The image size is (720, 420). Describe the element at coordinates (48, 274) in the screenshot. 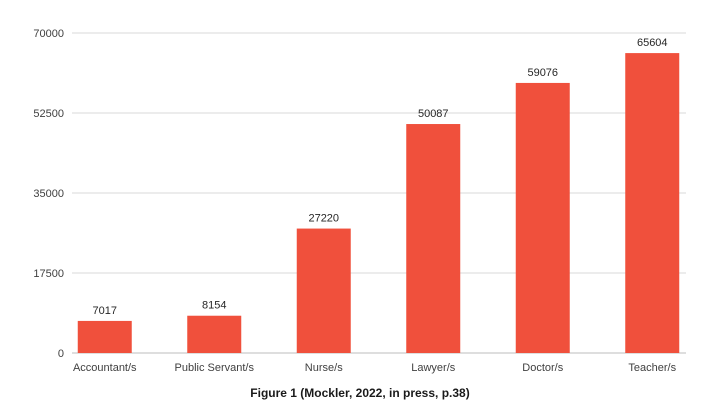

I see `y-tick-label: 17500` at that location.